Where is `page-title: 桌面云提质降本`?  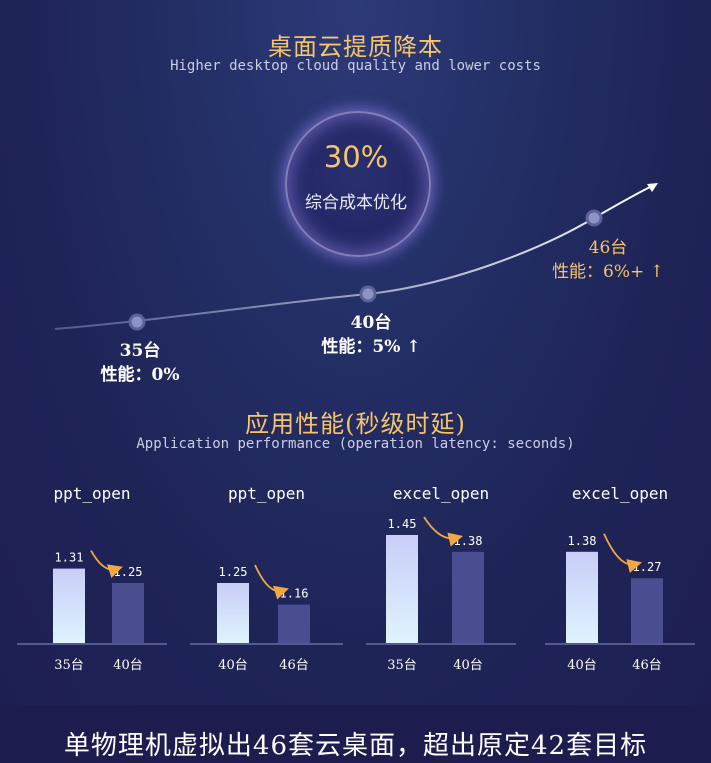
page-title: 桌面云提质降本 is located at coordinates (355, 47).